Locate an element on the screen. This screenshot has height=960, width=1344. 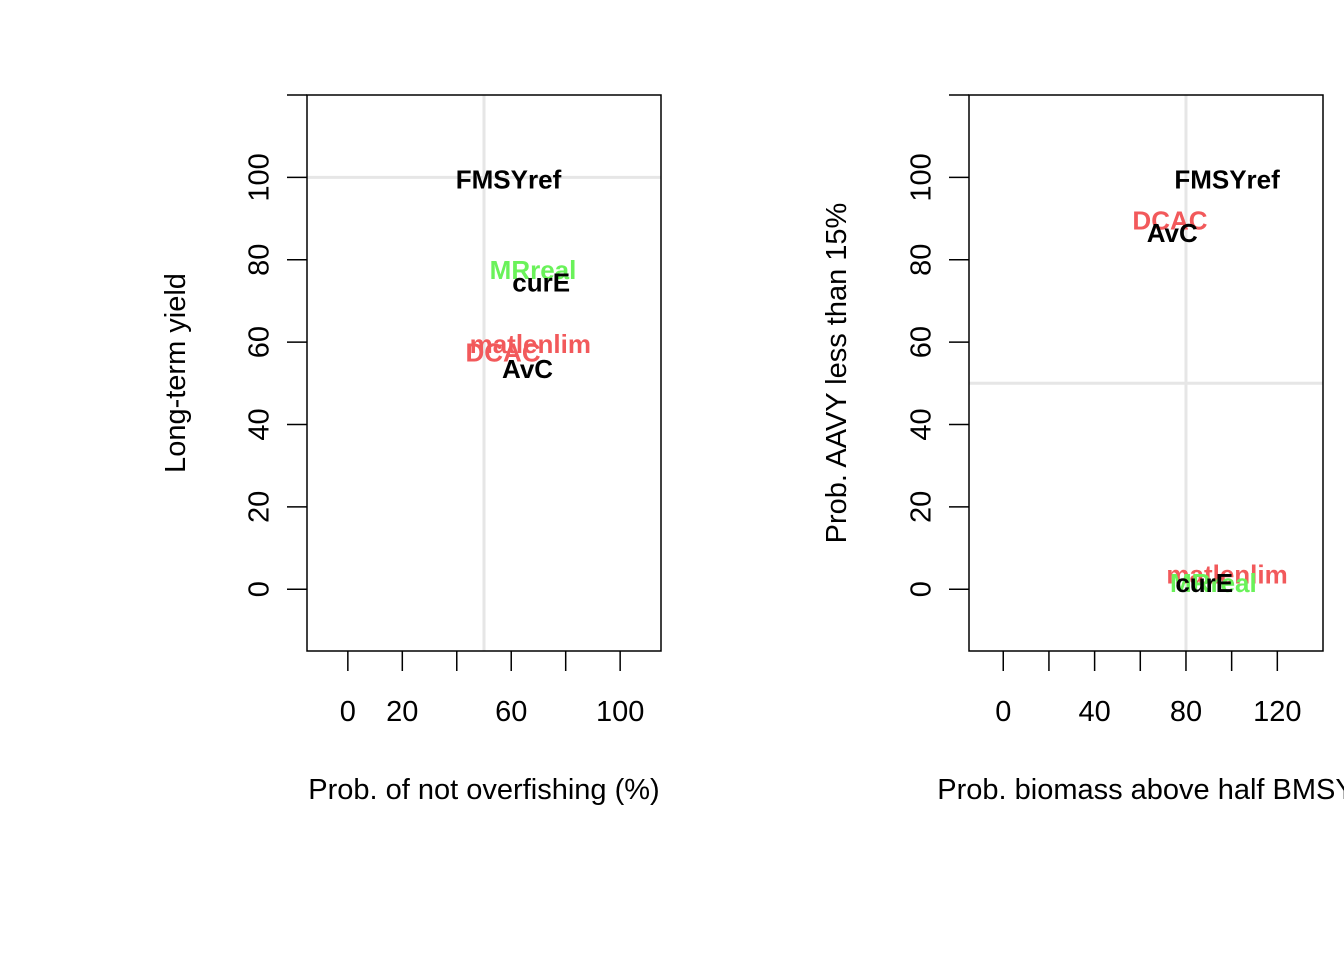
x-tick-label: 80 is located at coordinates (1186, 712).